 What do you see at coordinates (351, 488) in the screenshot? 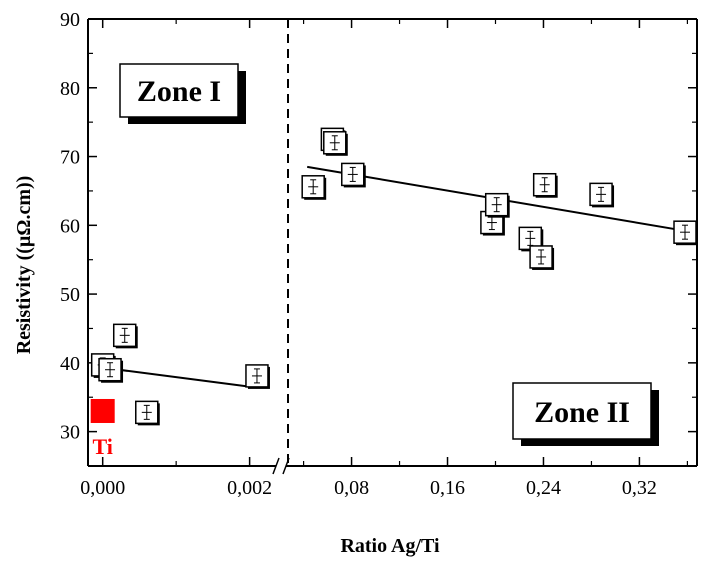
I see `x-tick-label: 0,08` at bounding box center [351, 488].